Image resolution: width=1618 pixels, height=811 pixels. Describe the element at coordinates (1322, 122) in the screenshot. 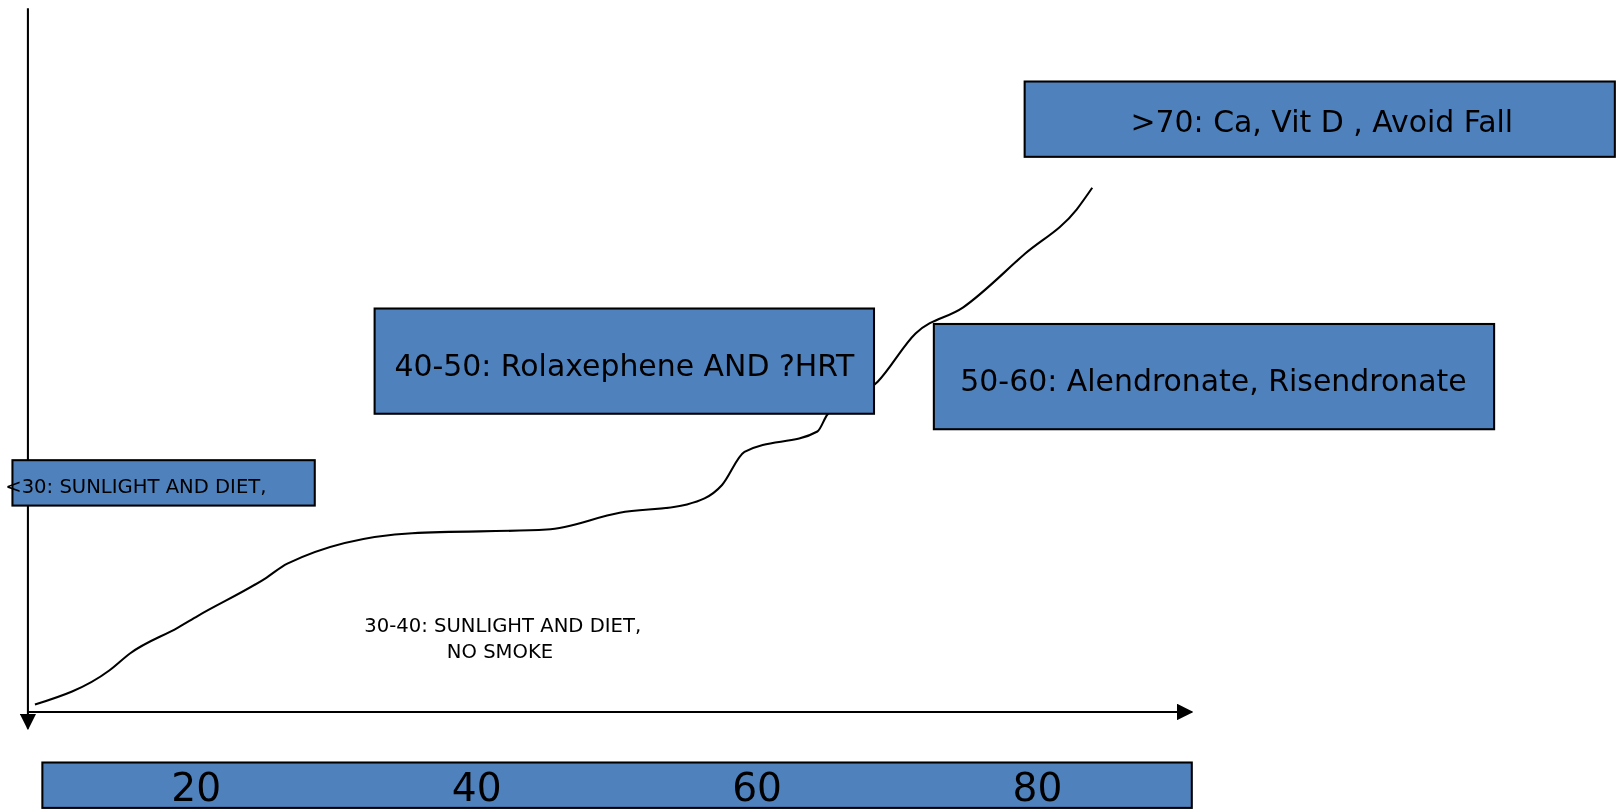

I see `text: >70: Ca, Vit D , Avoid Fall` at that location.